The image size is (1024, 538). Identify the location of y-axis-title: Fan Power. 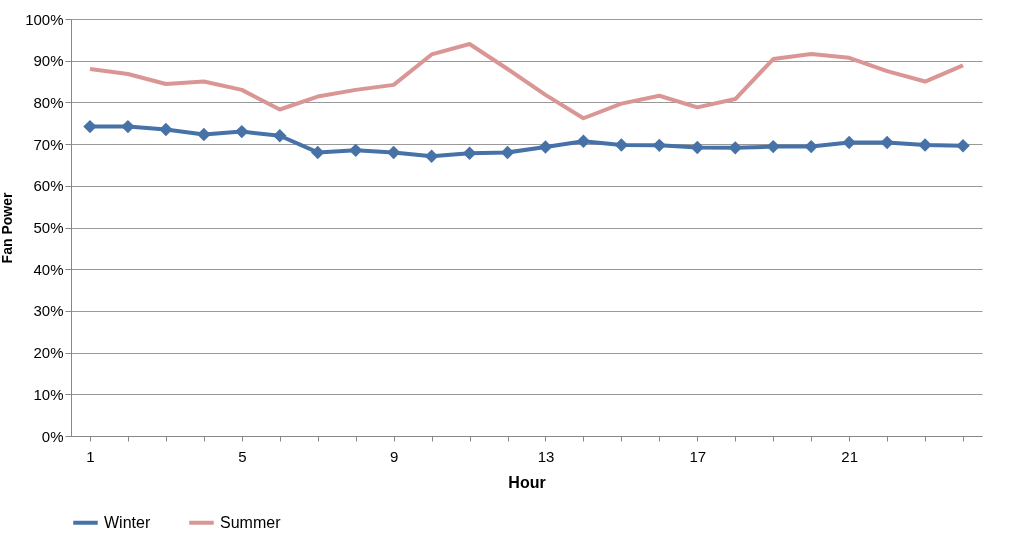
(8, 228).